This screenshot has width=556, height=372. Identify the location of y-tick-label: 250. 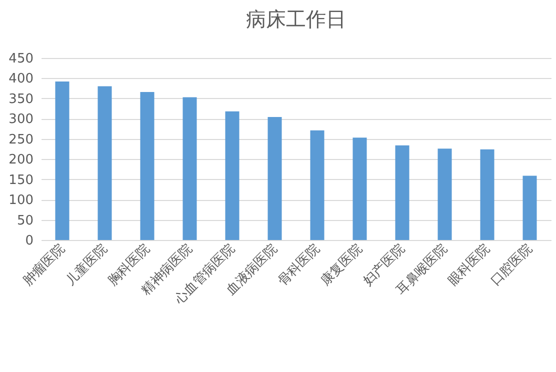
(21, 140).